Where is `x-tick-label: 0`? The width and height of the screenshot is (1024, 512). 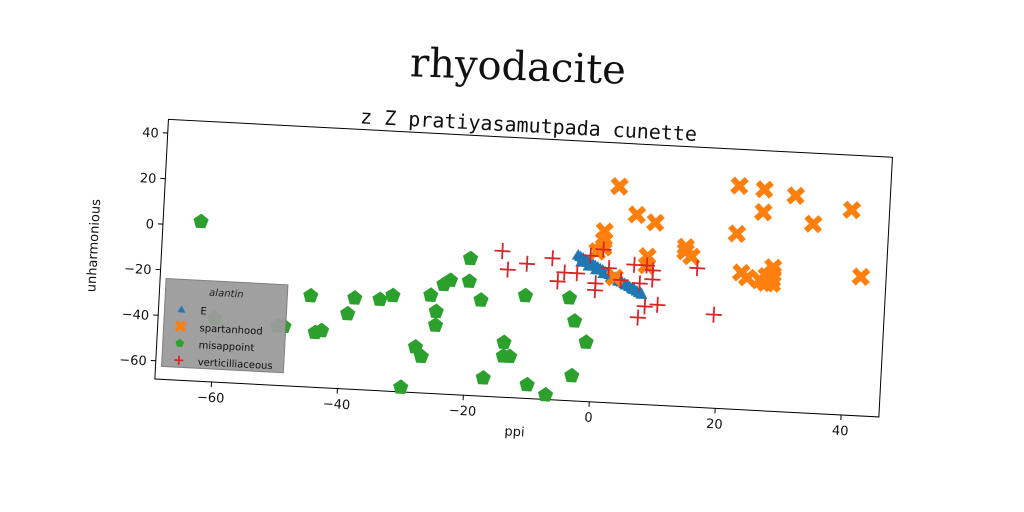 x-tick-label: 0 is located at coordinates (588, 418).